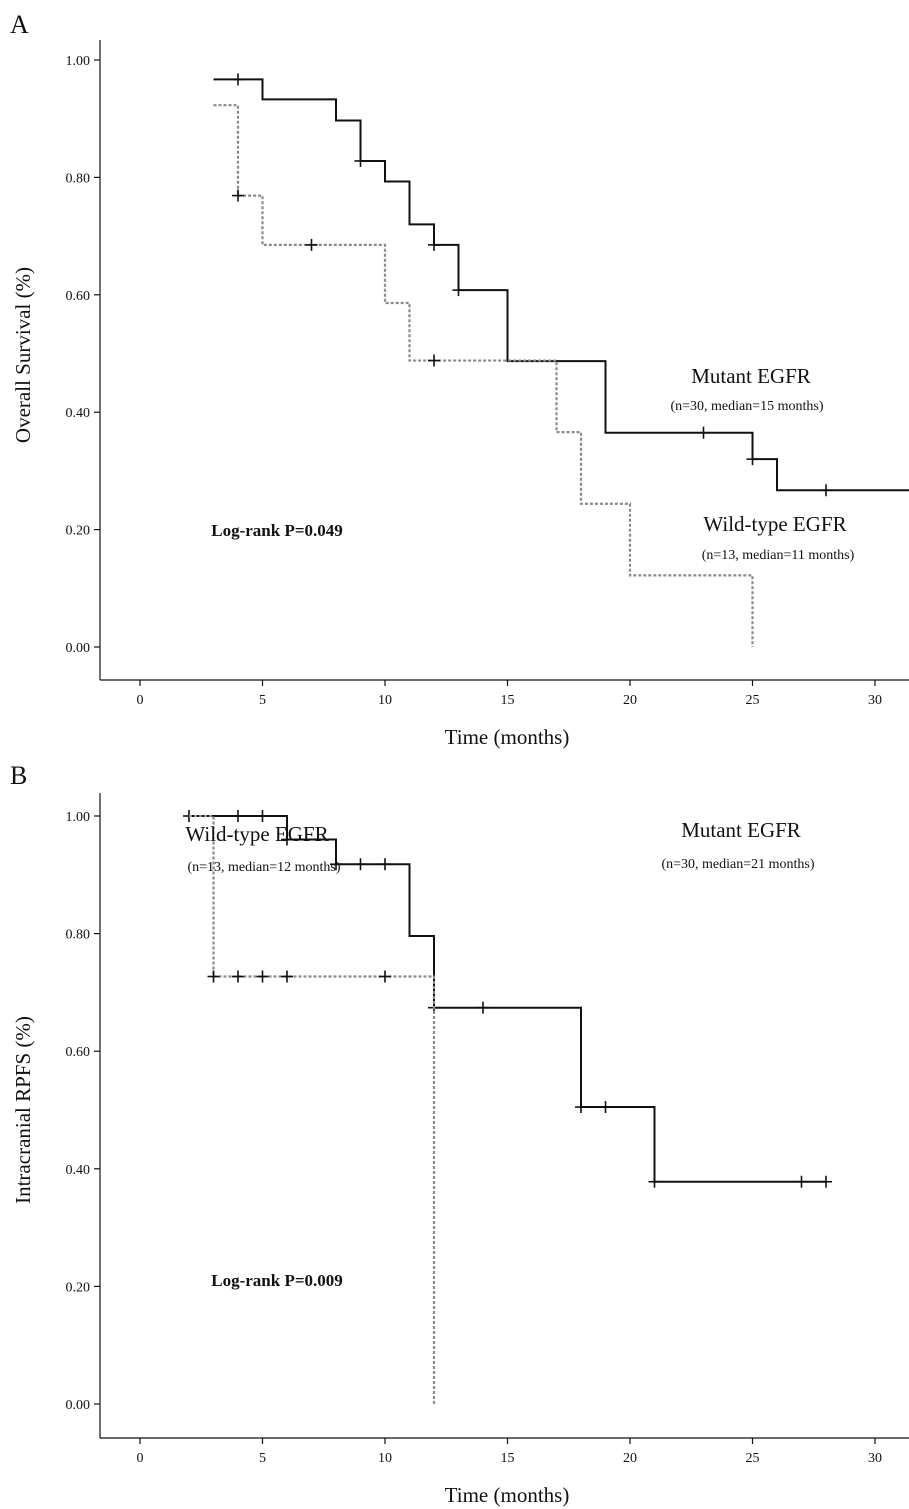  I want to click on panel-b-y-tick-label: 0.40, so click(78, 1170).